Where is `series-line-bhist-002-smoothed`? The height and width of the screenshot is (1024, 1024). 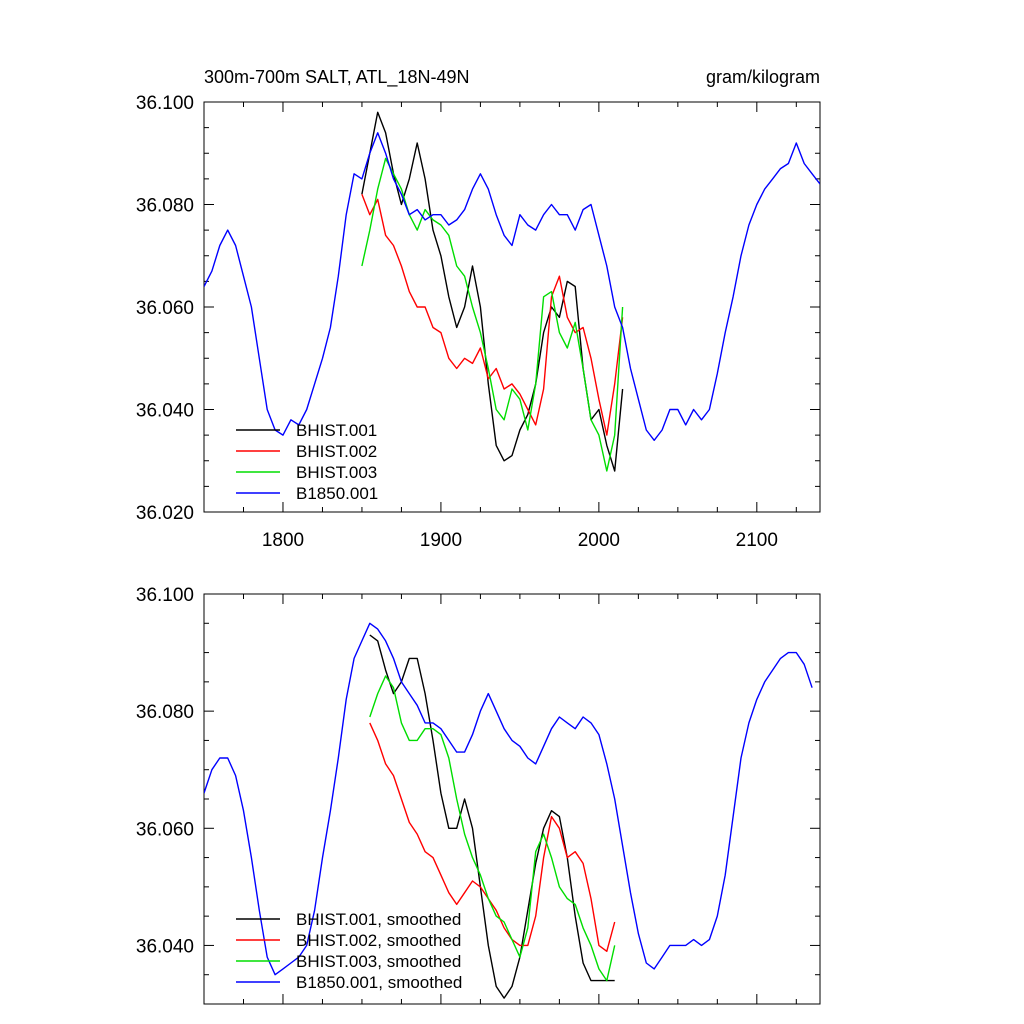 series-line-bhist-002-smoothed is located at coordinates (492, 837).